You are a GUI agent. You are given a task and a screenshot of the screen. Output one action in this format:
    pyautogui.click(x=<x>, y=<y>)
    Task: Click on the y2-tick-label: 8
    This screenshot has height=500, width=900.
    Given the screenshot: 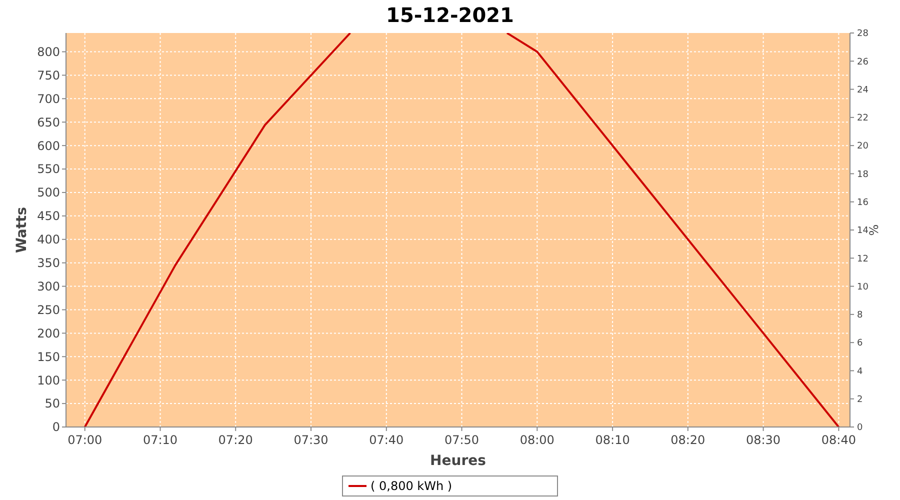 What is the action you would take?
    pyautogui.click(x=860, y=315)
    